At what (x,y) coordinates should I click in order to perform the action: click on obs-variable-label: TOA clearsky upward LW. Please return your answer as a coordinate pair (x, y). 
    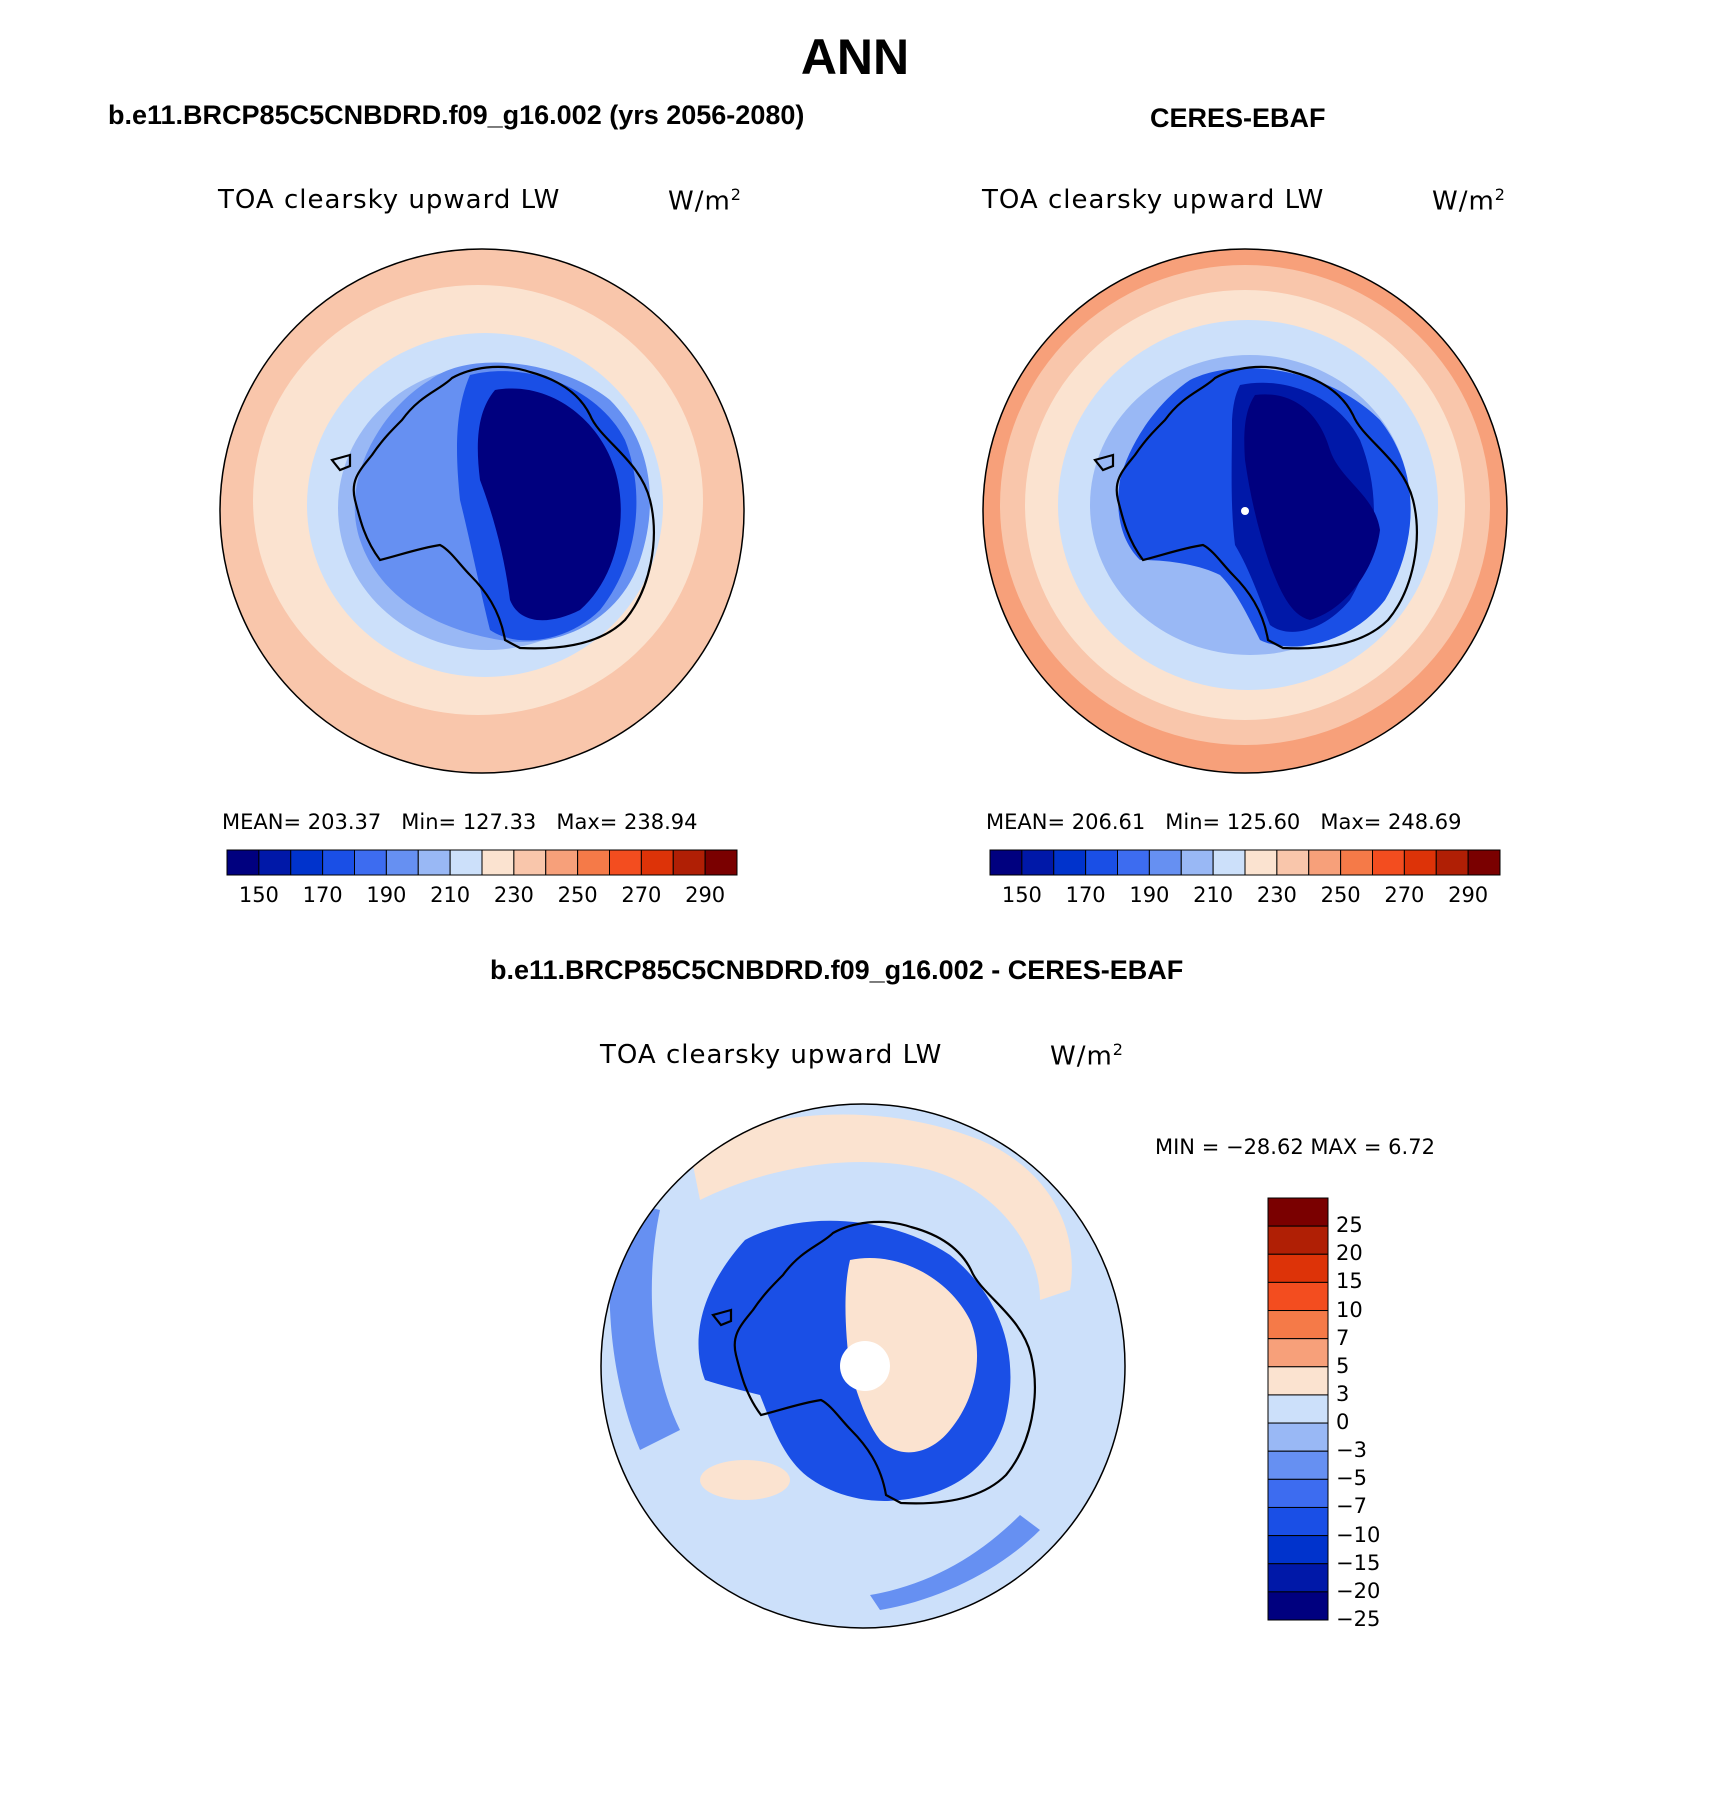
    Looking at the image, I should click on (1153, 200).